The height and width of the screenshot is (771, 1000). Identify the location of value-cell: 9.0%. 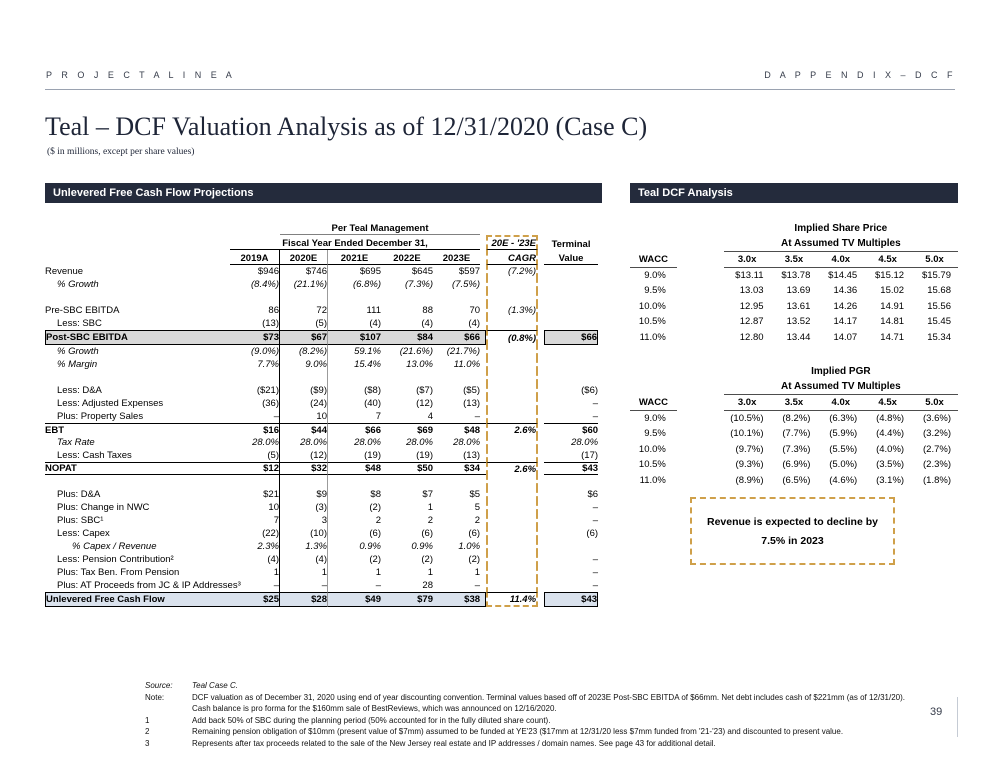
(304, 364).